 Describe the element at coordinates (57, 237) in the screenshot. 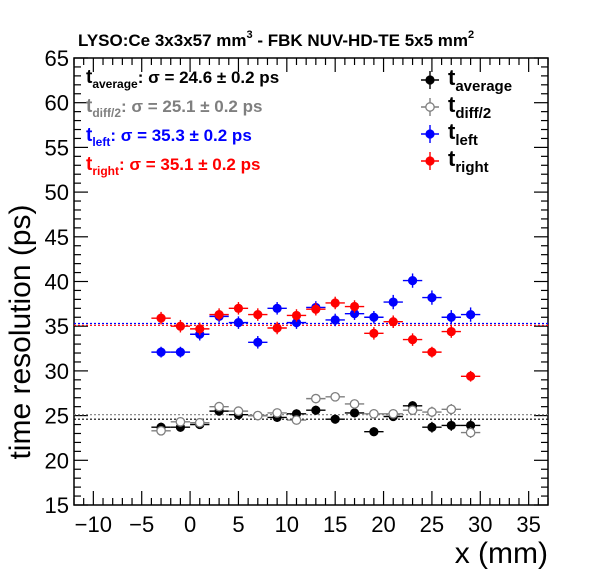

I see `y-tick-label: 45` at that location.